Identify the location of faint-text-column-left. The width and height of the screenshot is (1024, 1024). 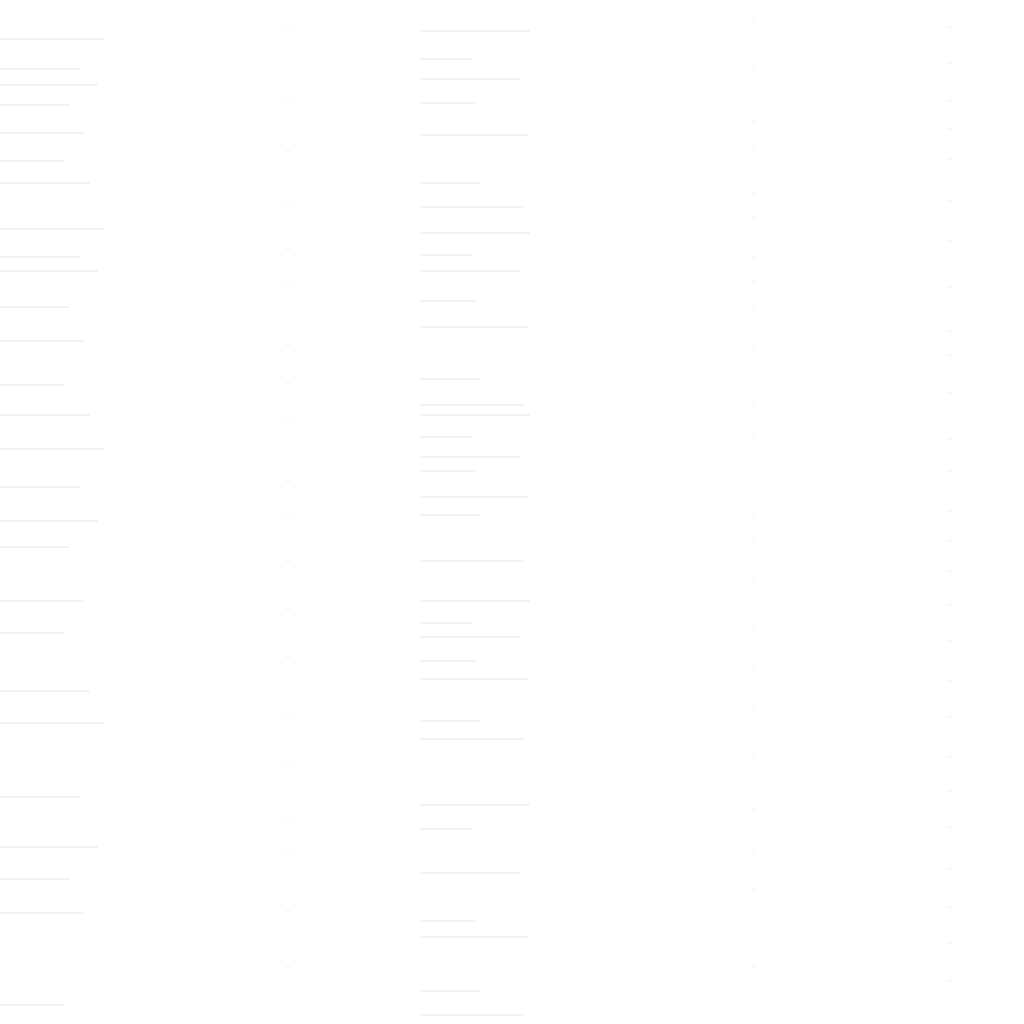
(55, 512).